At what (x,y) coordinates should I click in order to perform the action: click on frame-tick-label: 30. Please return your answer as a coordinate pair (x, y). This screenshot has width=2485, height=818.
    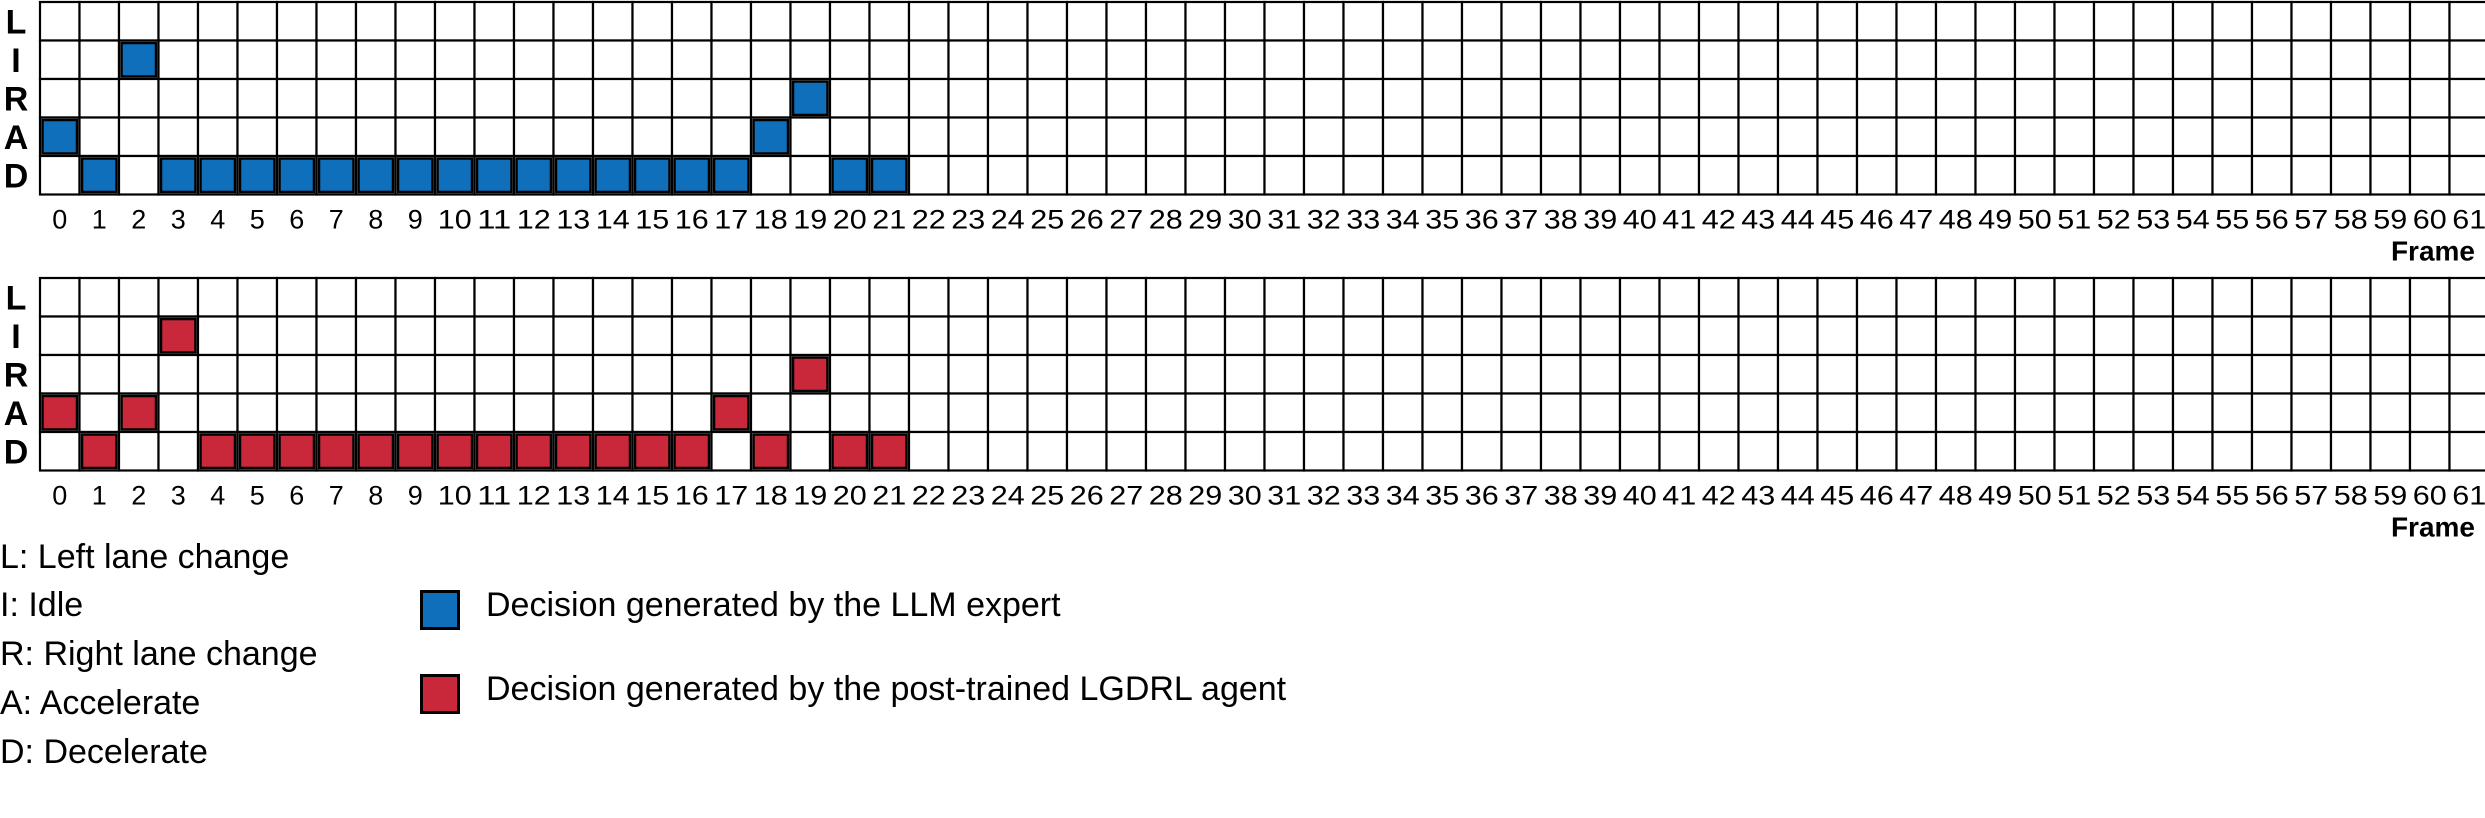
    Looking at the image, I should click on (1245, 220).